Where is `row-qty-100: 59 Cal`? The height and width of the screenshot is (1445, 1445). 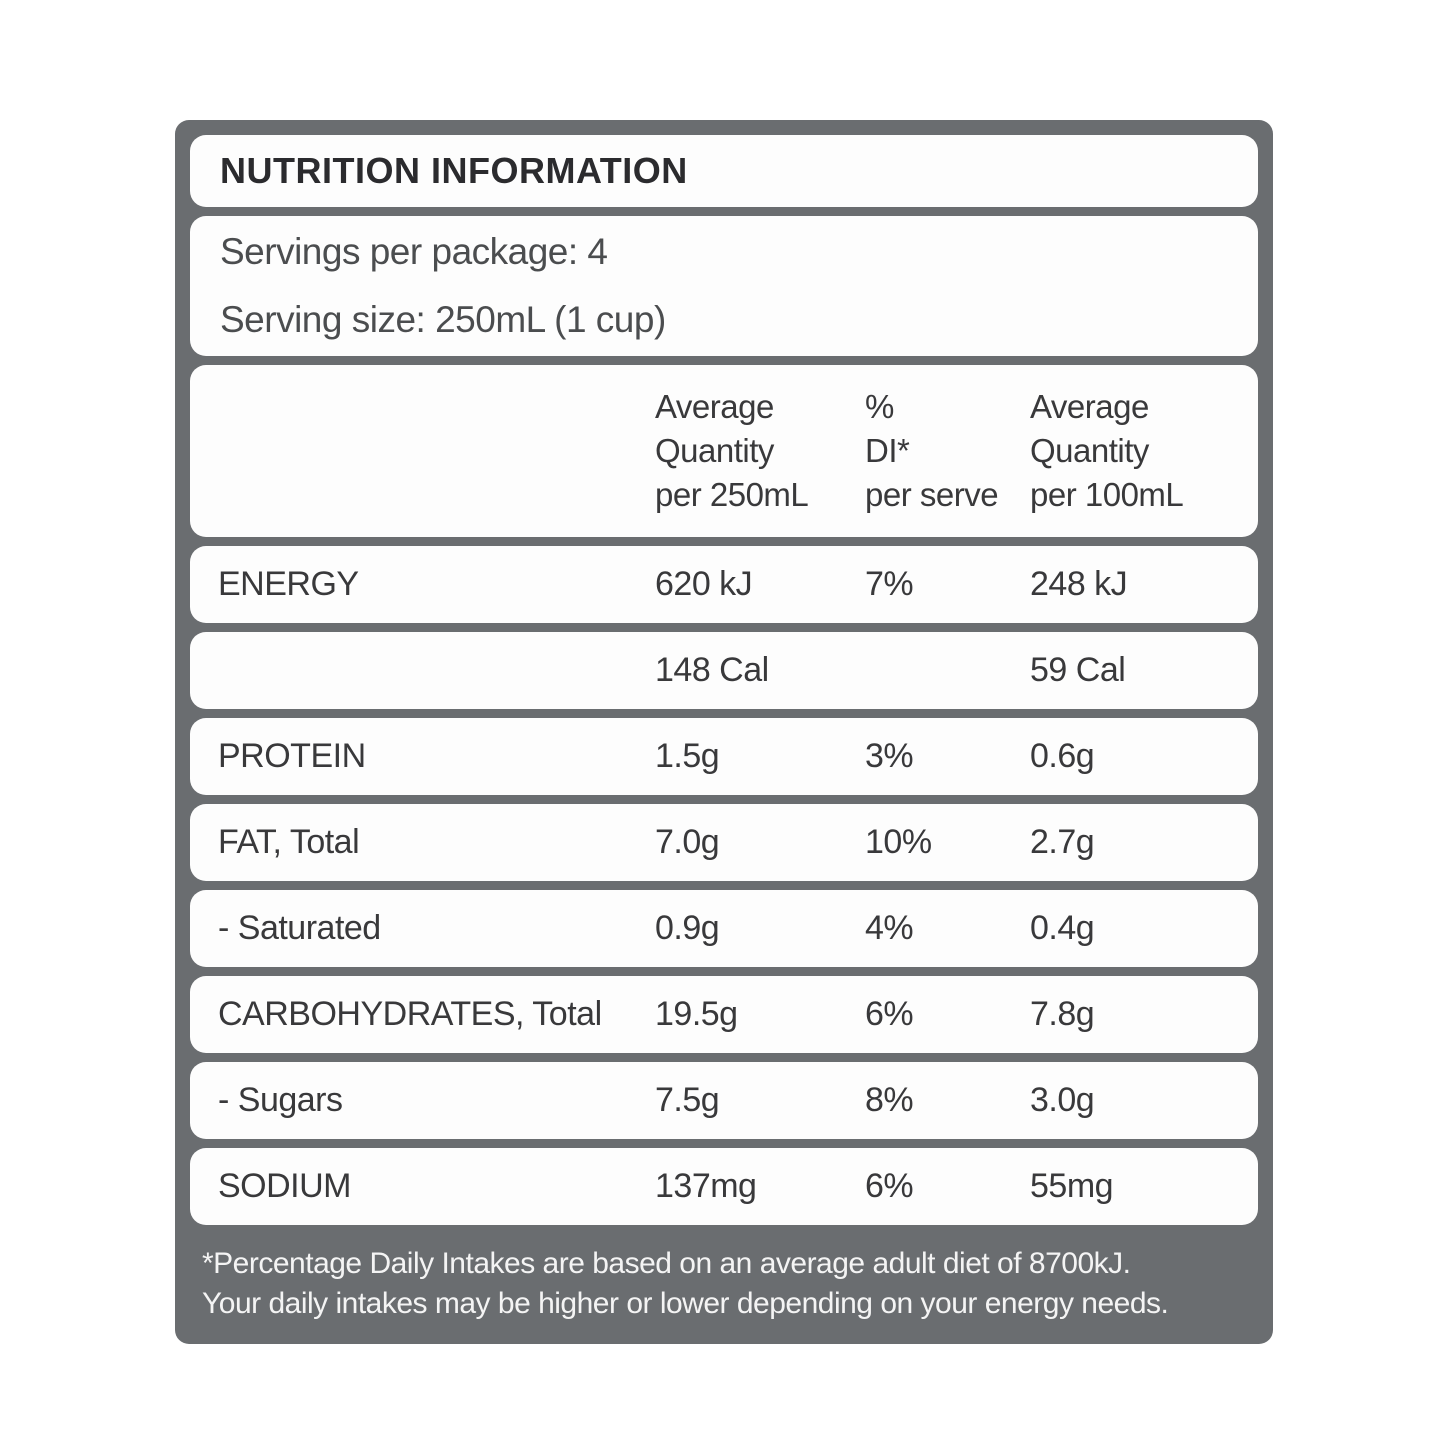
row-qty-100: 59 Cal is located at coordinates (1078, 670).